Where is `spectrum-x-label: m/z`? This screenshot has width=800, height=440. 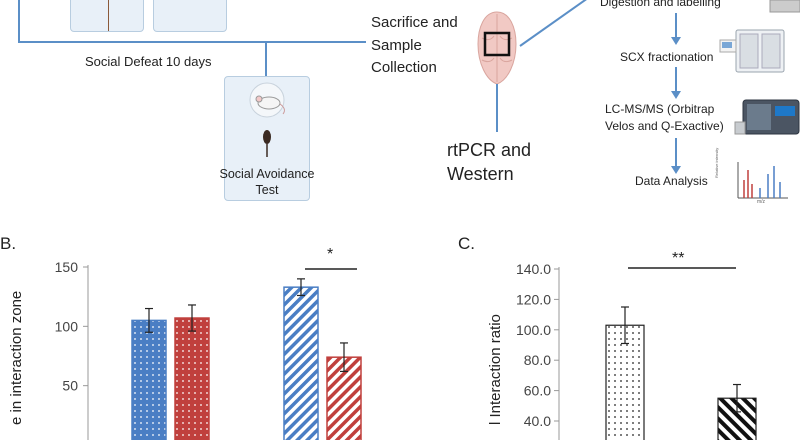 spectrum-x-label: m/z is located at coordinates (761, 202).